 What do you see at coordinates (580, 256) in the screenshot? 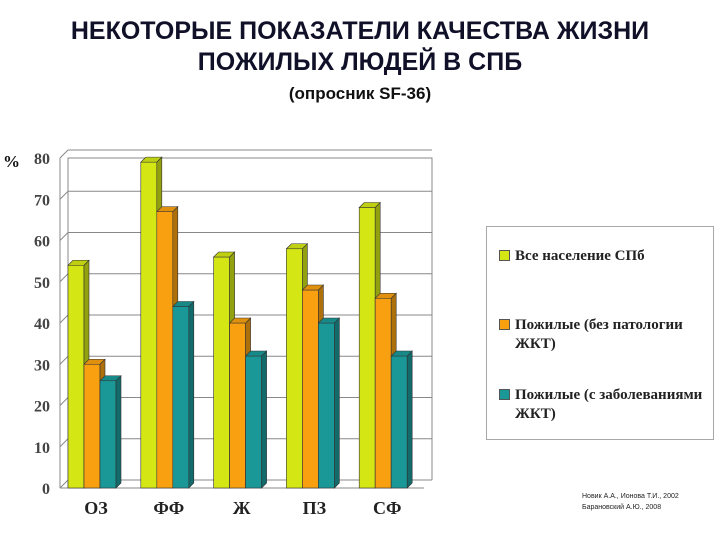
I see `legend-label: Все население СПб` at bounding box center [580, 256].